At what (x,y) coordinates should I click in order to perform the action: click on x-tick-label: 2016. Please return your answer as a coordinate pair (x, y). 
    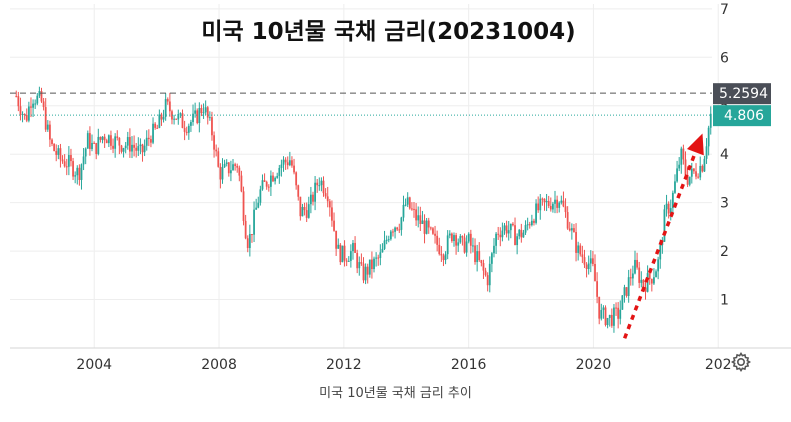
    Looking at the image, I should click on (469, 365).